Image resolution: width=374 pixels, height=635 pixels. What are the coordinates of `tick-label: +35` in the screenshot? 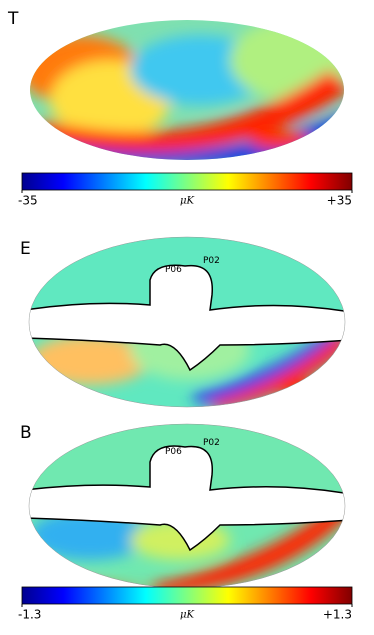 It's located at (339, 201).